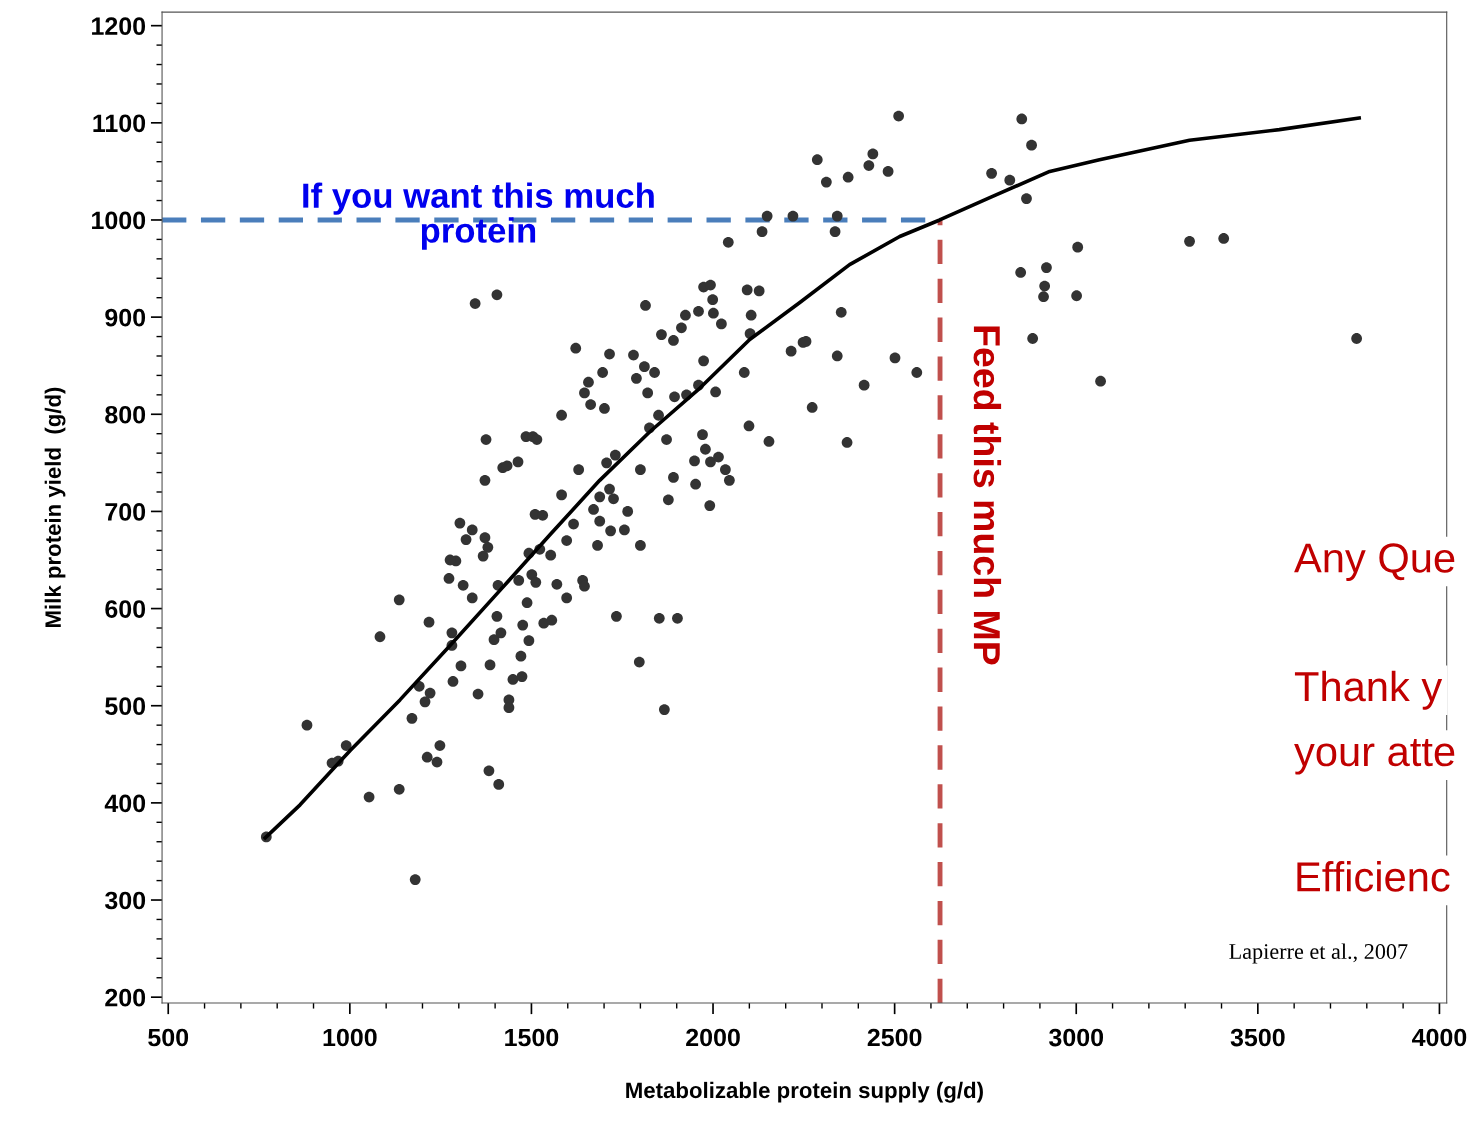 The width and height of the screenshot is (1480, 1139). What do you see at coordinates (125, 609) in the screenshot?
I see `y-tick-label: 600` at bounding box center [125, 609].